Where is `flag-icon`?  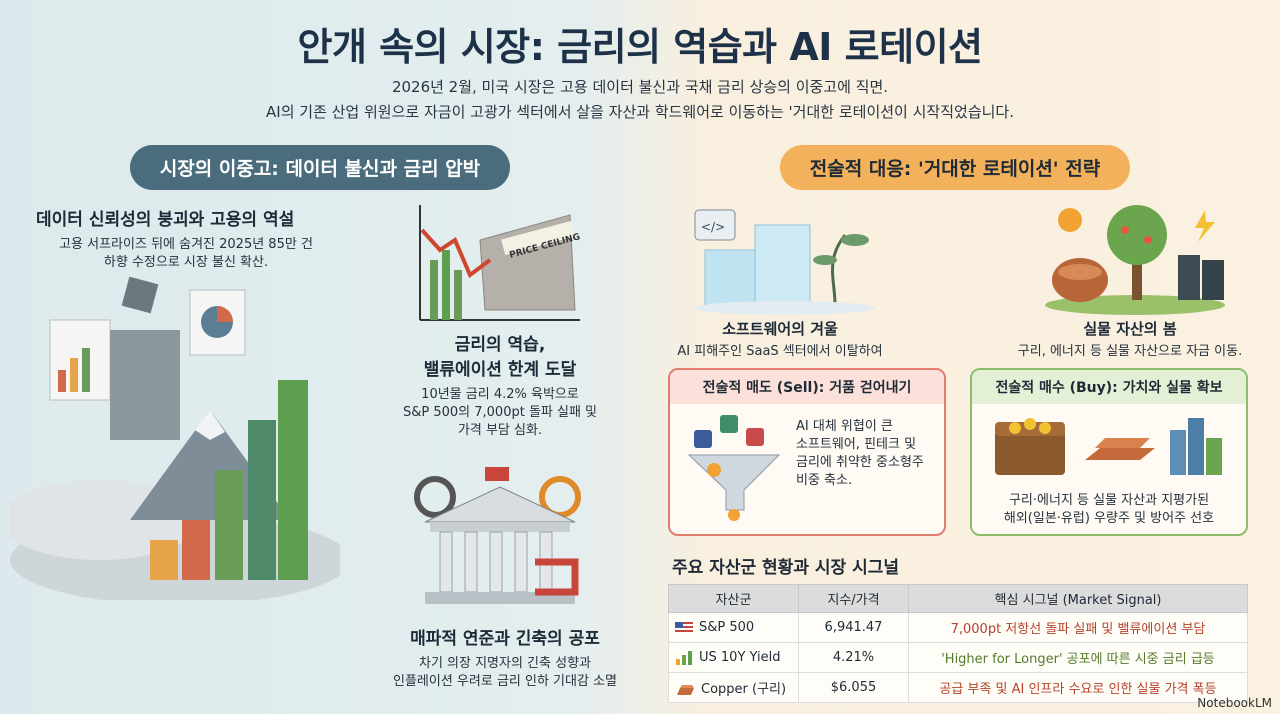 flag-icon is located at coordinates (497, 474).